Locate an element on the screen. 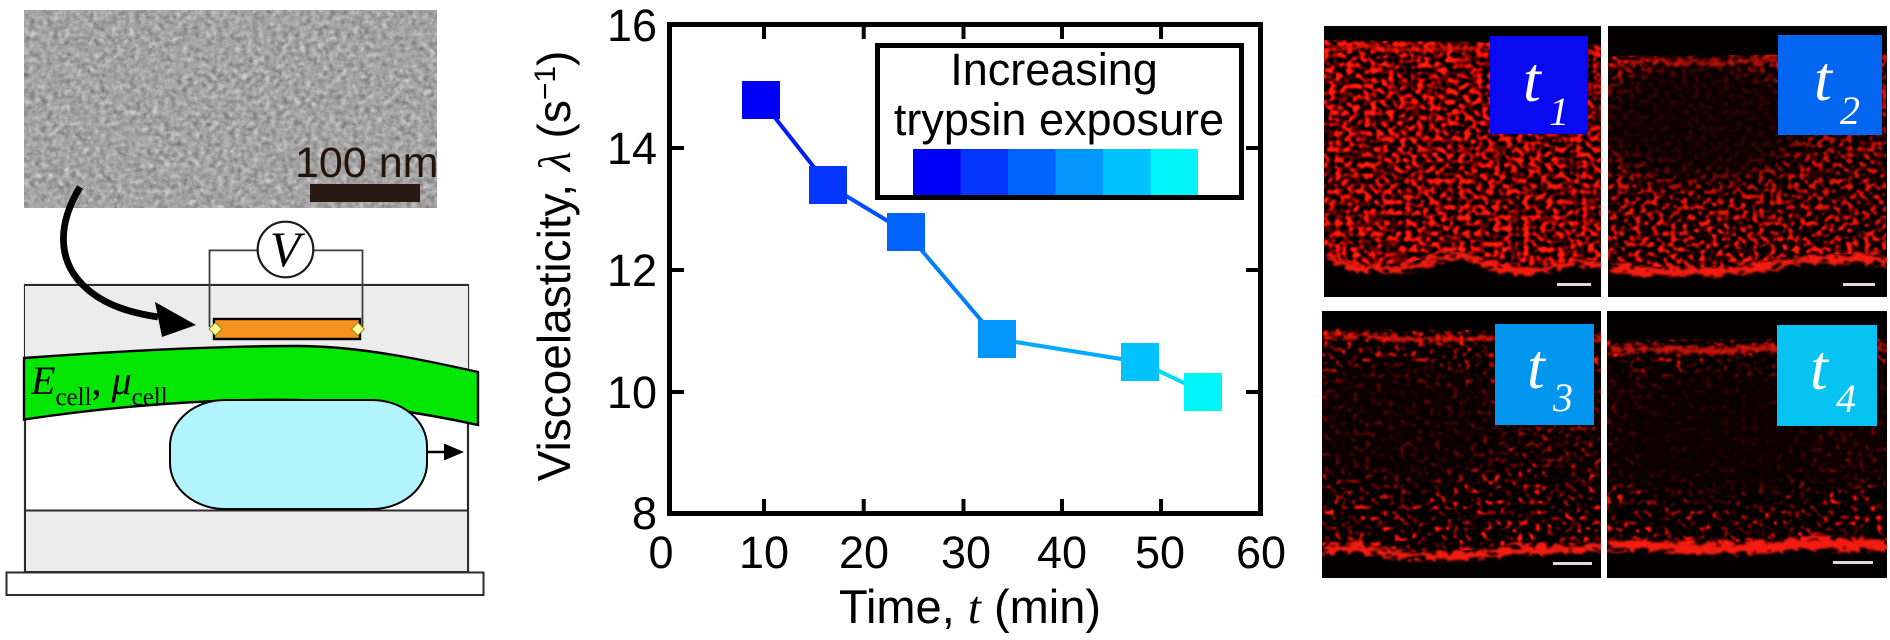  svg-text: Increasing is located at coordinates (1054, 69).